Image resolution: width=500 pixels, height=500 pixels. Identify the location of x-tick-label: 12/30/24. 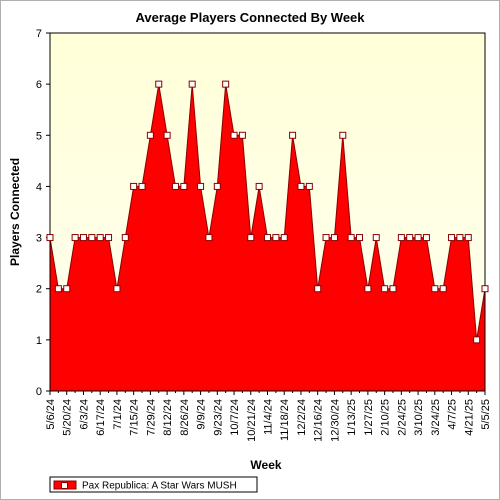
(335, 420).